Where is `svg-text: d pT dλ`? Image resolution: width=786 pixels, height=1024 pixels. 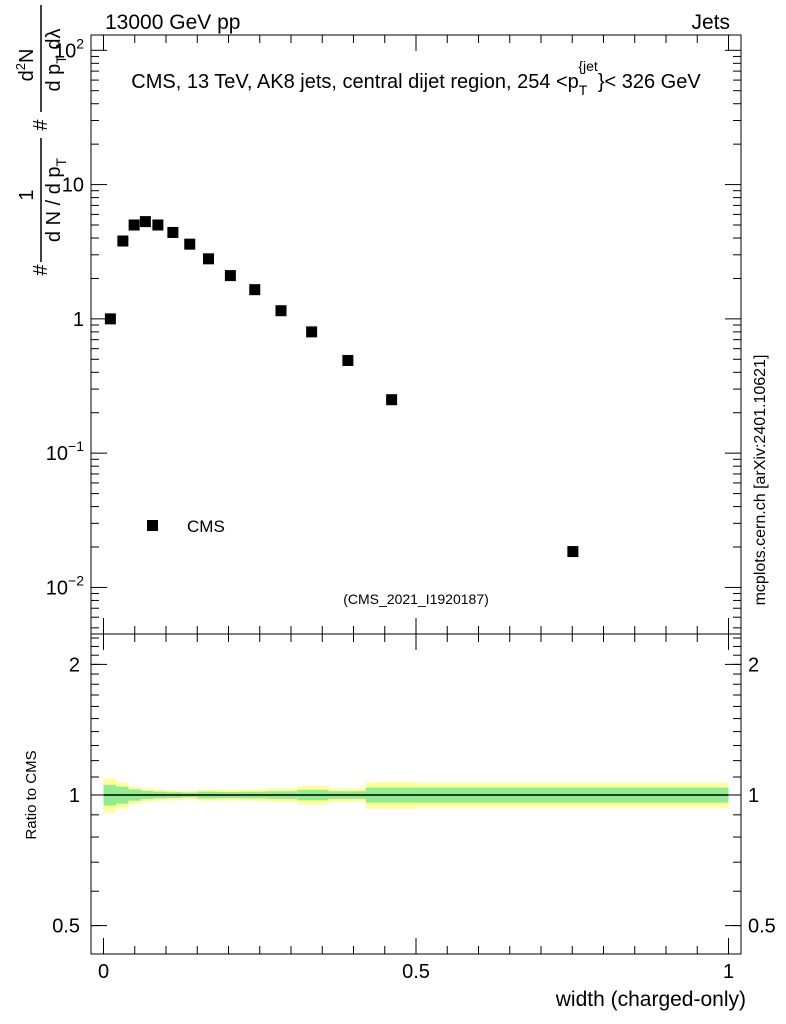 svg-text: d pT dλ is located at coordinates (56, 59).